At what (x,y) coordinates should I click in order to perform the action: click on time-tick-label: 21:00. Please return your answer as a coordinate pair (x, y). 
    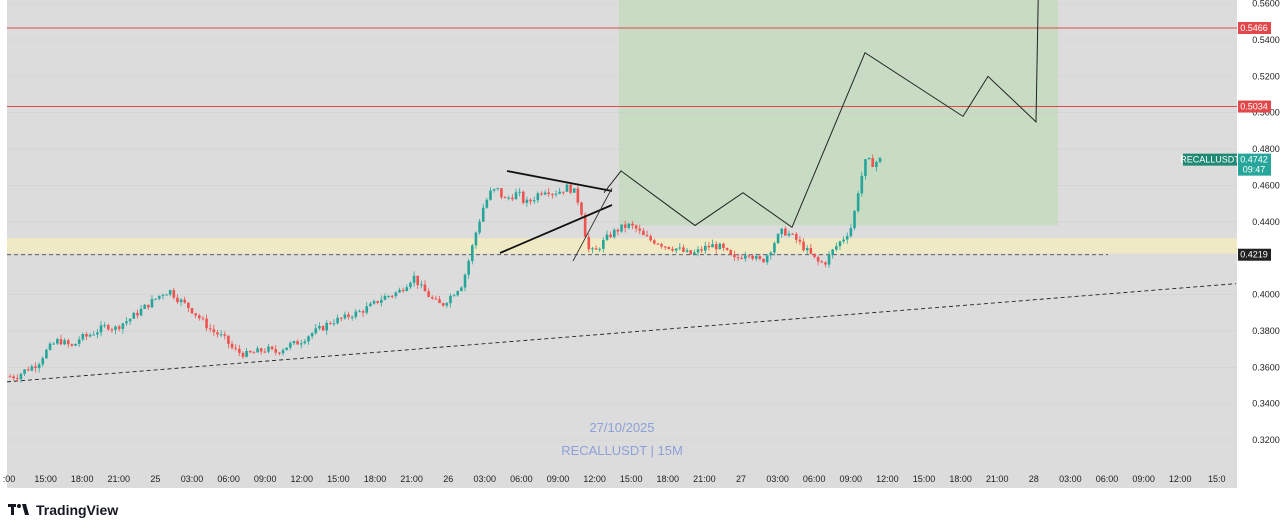
    Looking at the image, I should click on (119, 479).